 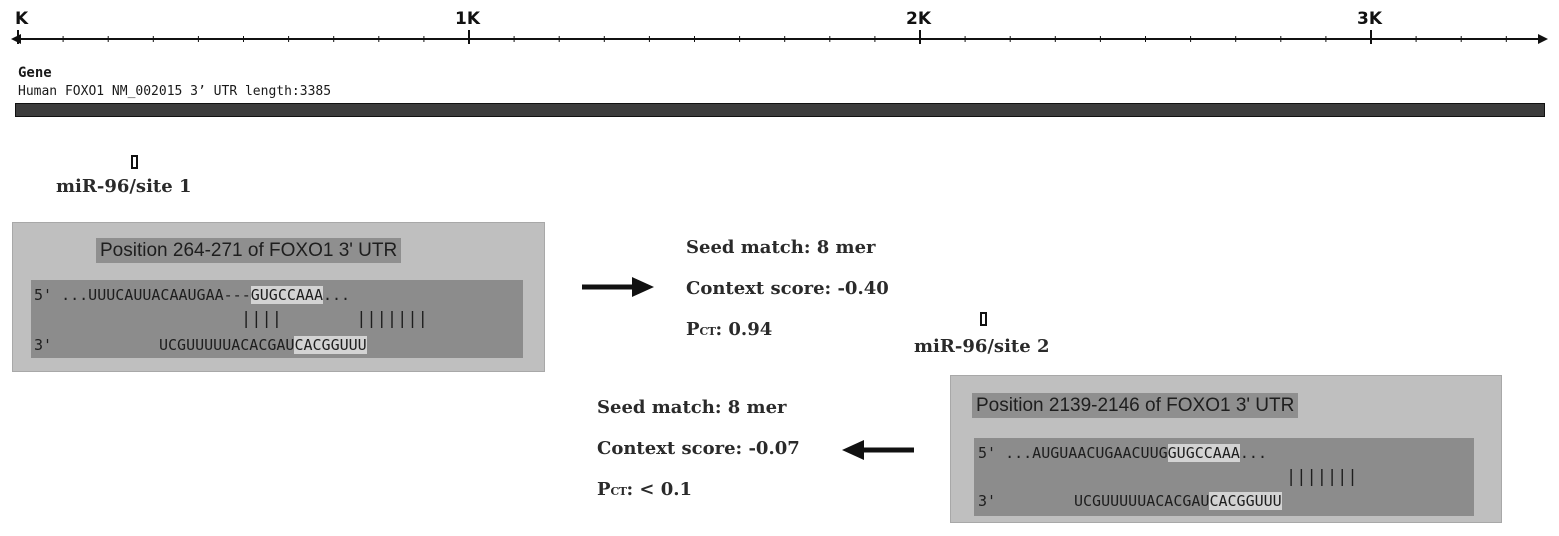 What do you see at coordinates (43, 295) in the screenshot?
I see `site1-utr-prefix: 5'` at bounding box center [43, 295].